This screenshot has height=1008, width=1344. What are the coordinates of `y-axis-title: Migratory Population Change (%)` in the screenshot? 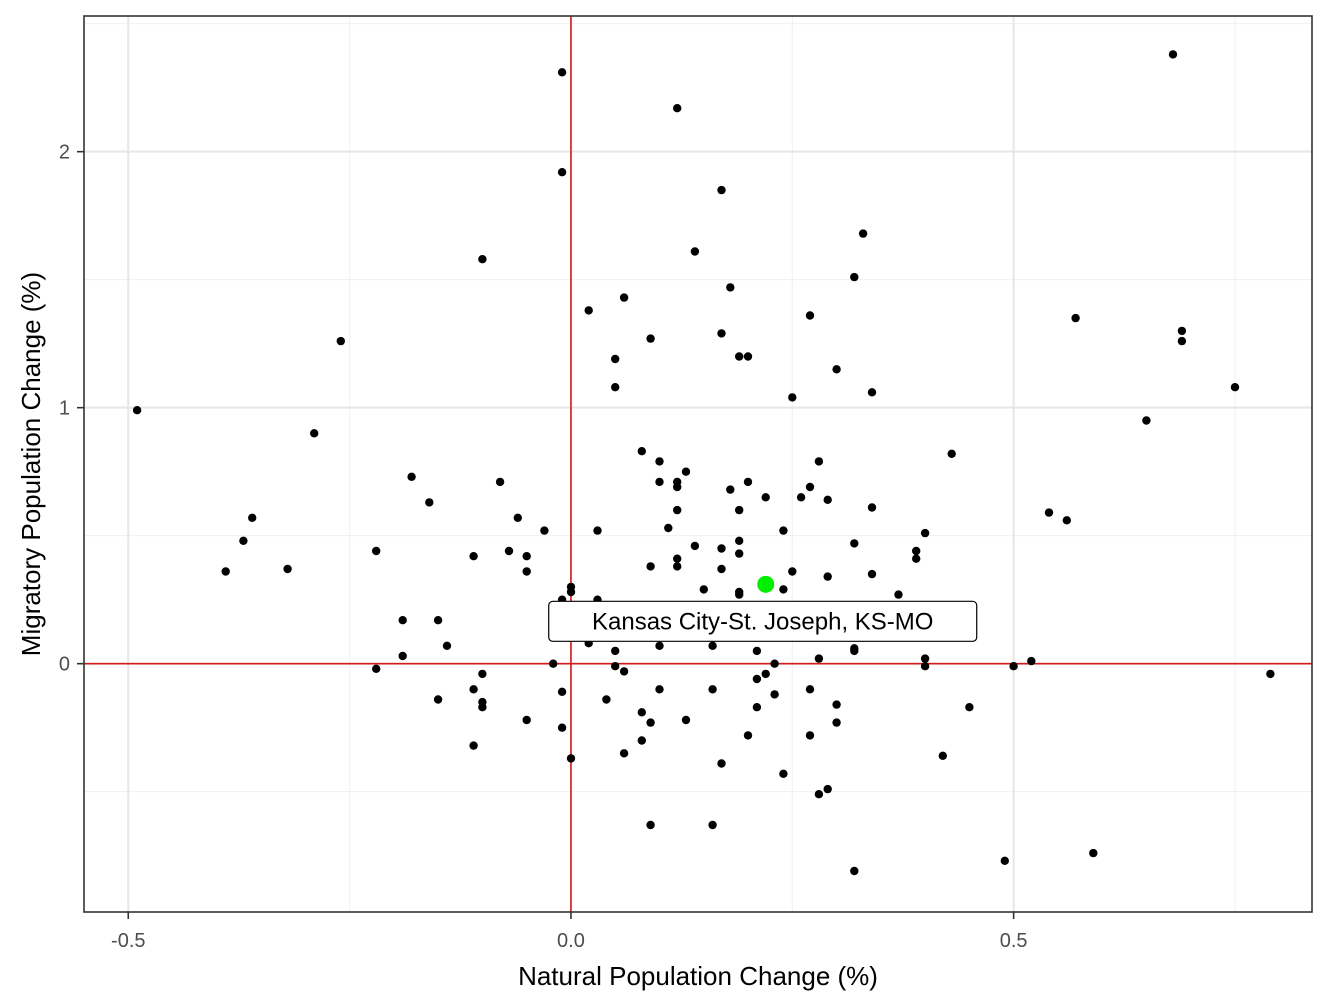 It's located at (31, 464).